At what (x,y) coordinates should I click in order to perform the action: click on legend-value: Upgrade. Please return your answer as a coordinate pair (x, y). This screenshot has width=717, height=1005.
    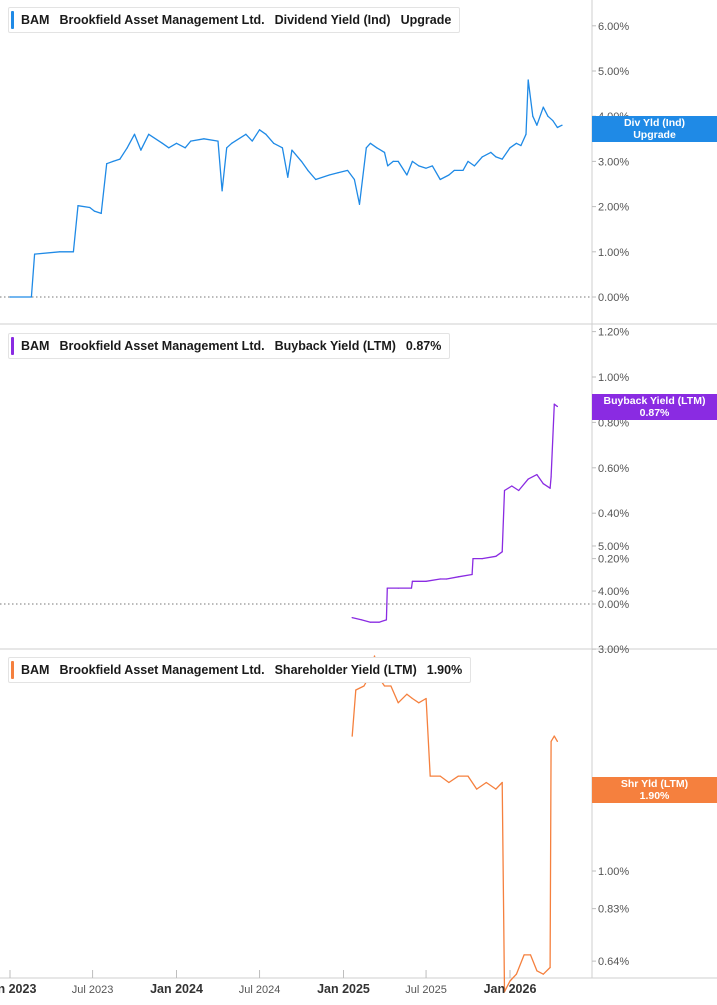
    Looking at the image, I should click on (426, 20).